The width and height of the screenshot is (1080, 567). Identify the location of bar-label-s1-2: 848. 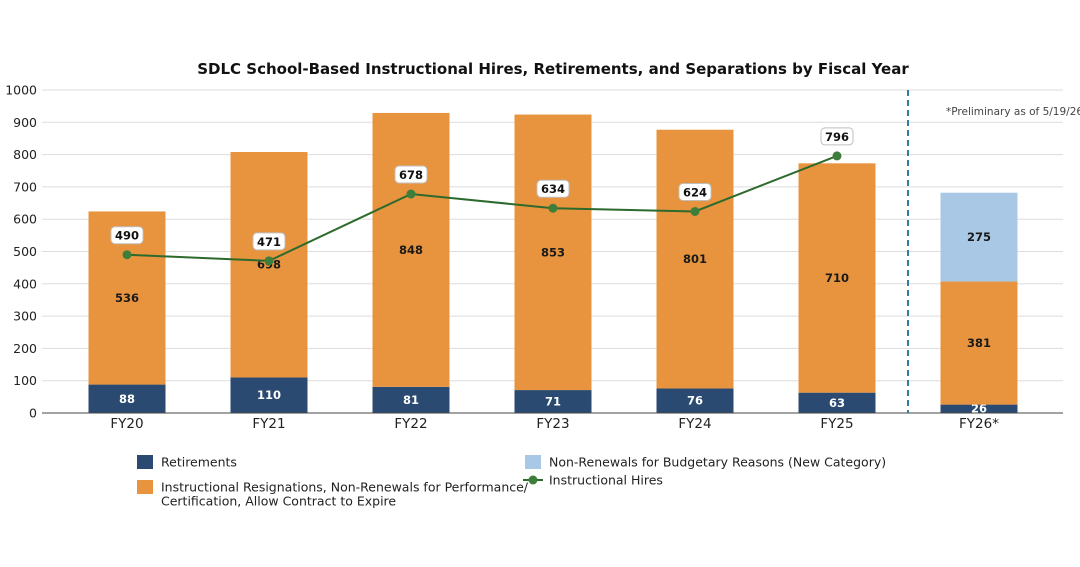
(411, 250).